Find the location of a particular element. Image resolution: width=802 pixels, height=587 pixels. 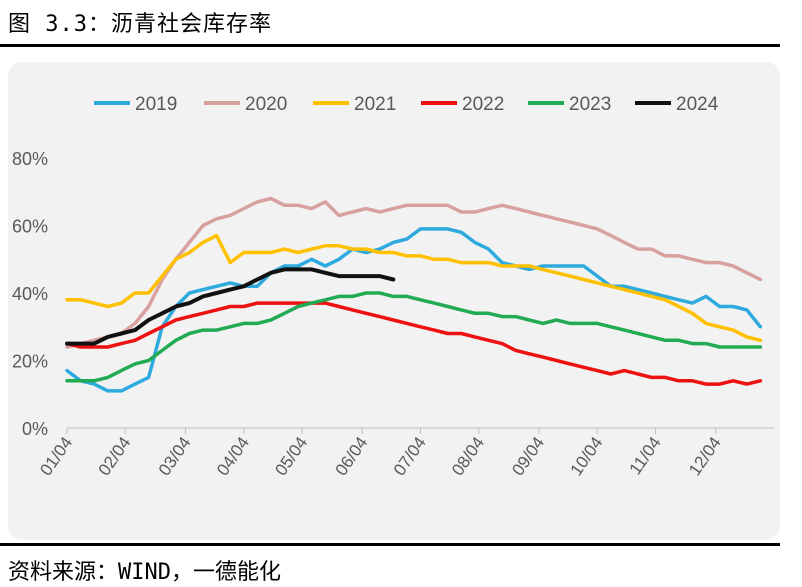

figure-title: 图 3.3：沥青社会库存率 is located at coordinates (140, 24).